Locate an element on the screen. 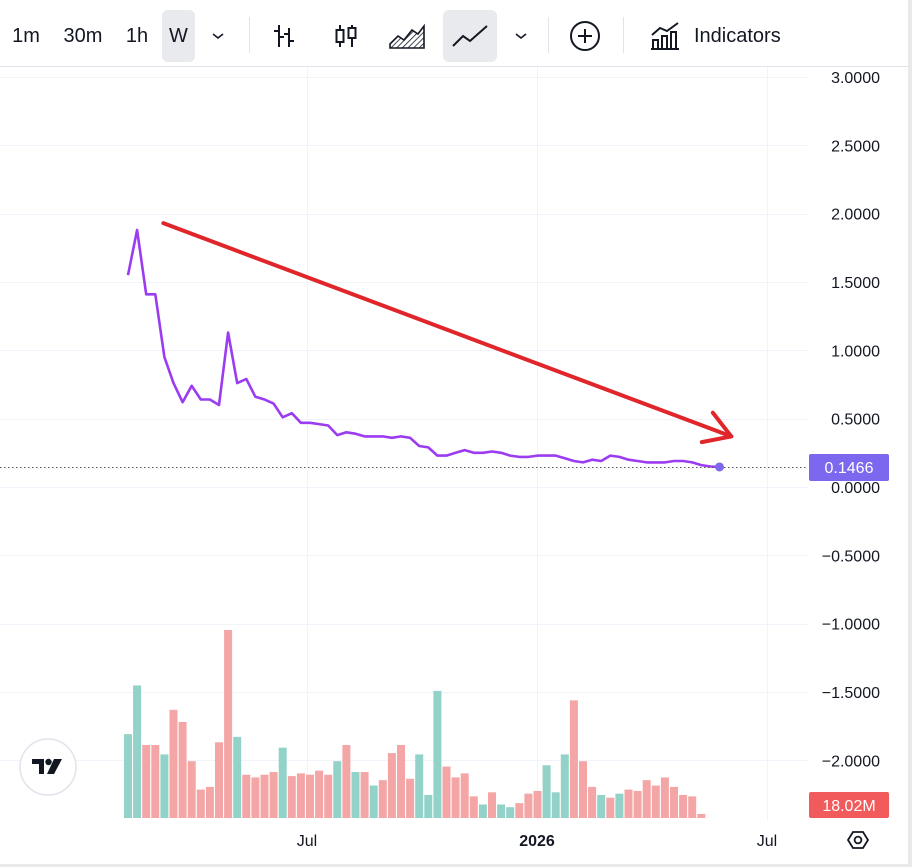 This screenshot has width=912, height=867. time-axis: Jul 2026 Jul is located at coordinates (537, 841).